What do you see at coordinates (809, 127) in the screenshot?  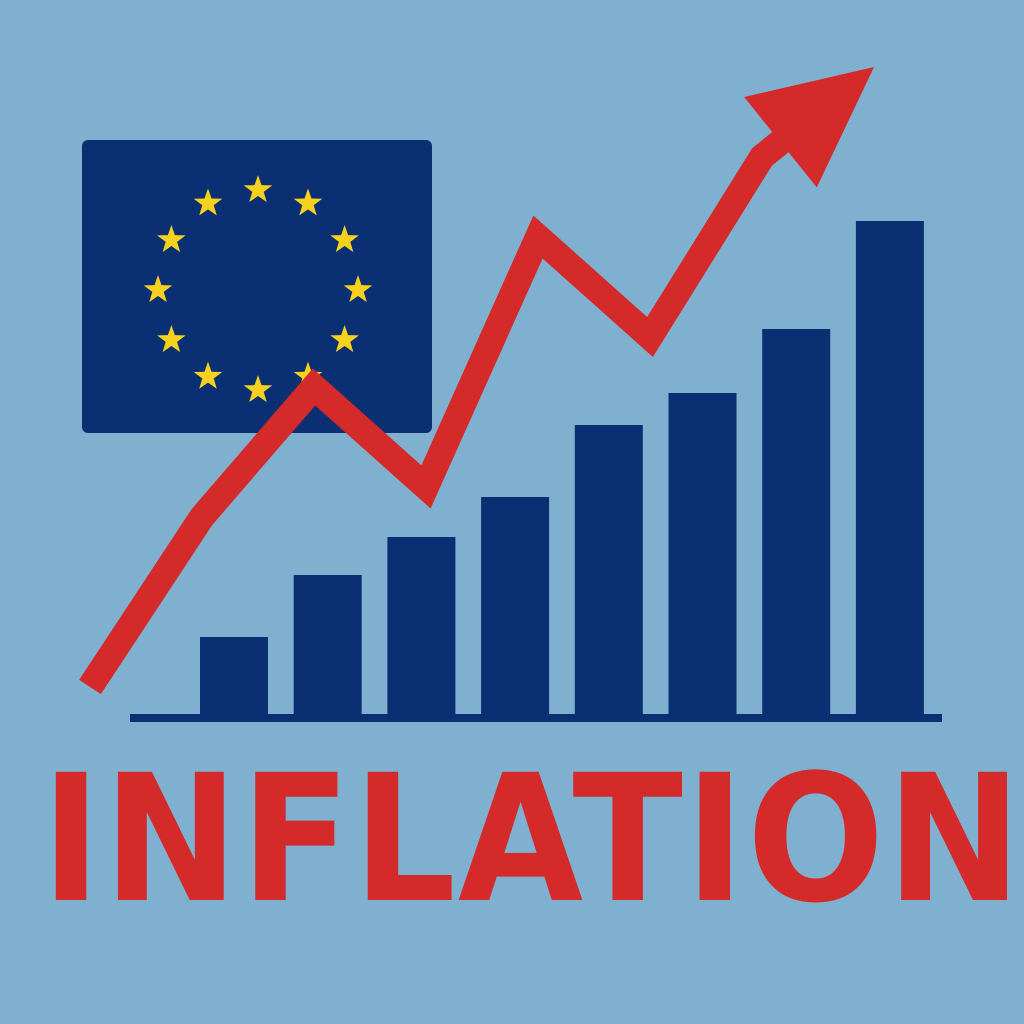 I see `arrow-head-icon` at bounding box center [809, 127].